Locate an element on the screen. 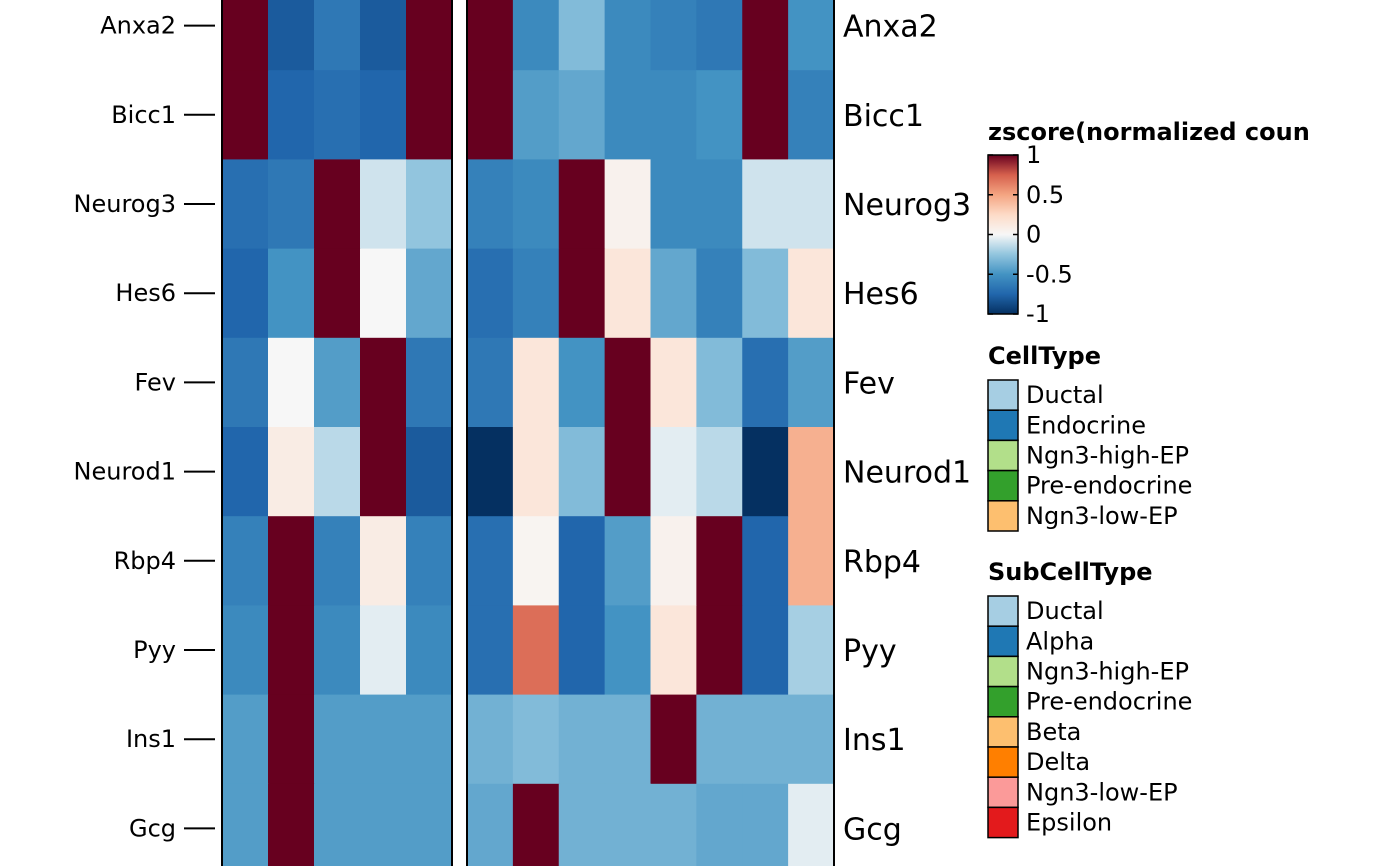 The height and width of the screenshot is (866, 1400). celltype-legend-title: CellType is located at coordinates (1044, 356).